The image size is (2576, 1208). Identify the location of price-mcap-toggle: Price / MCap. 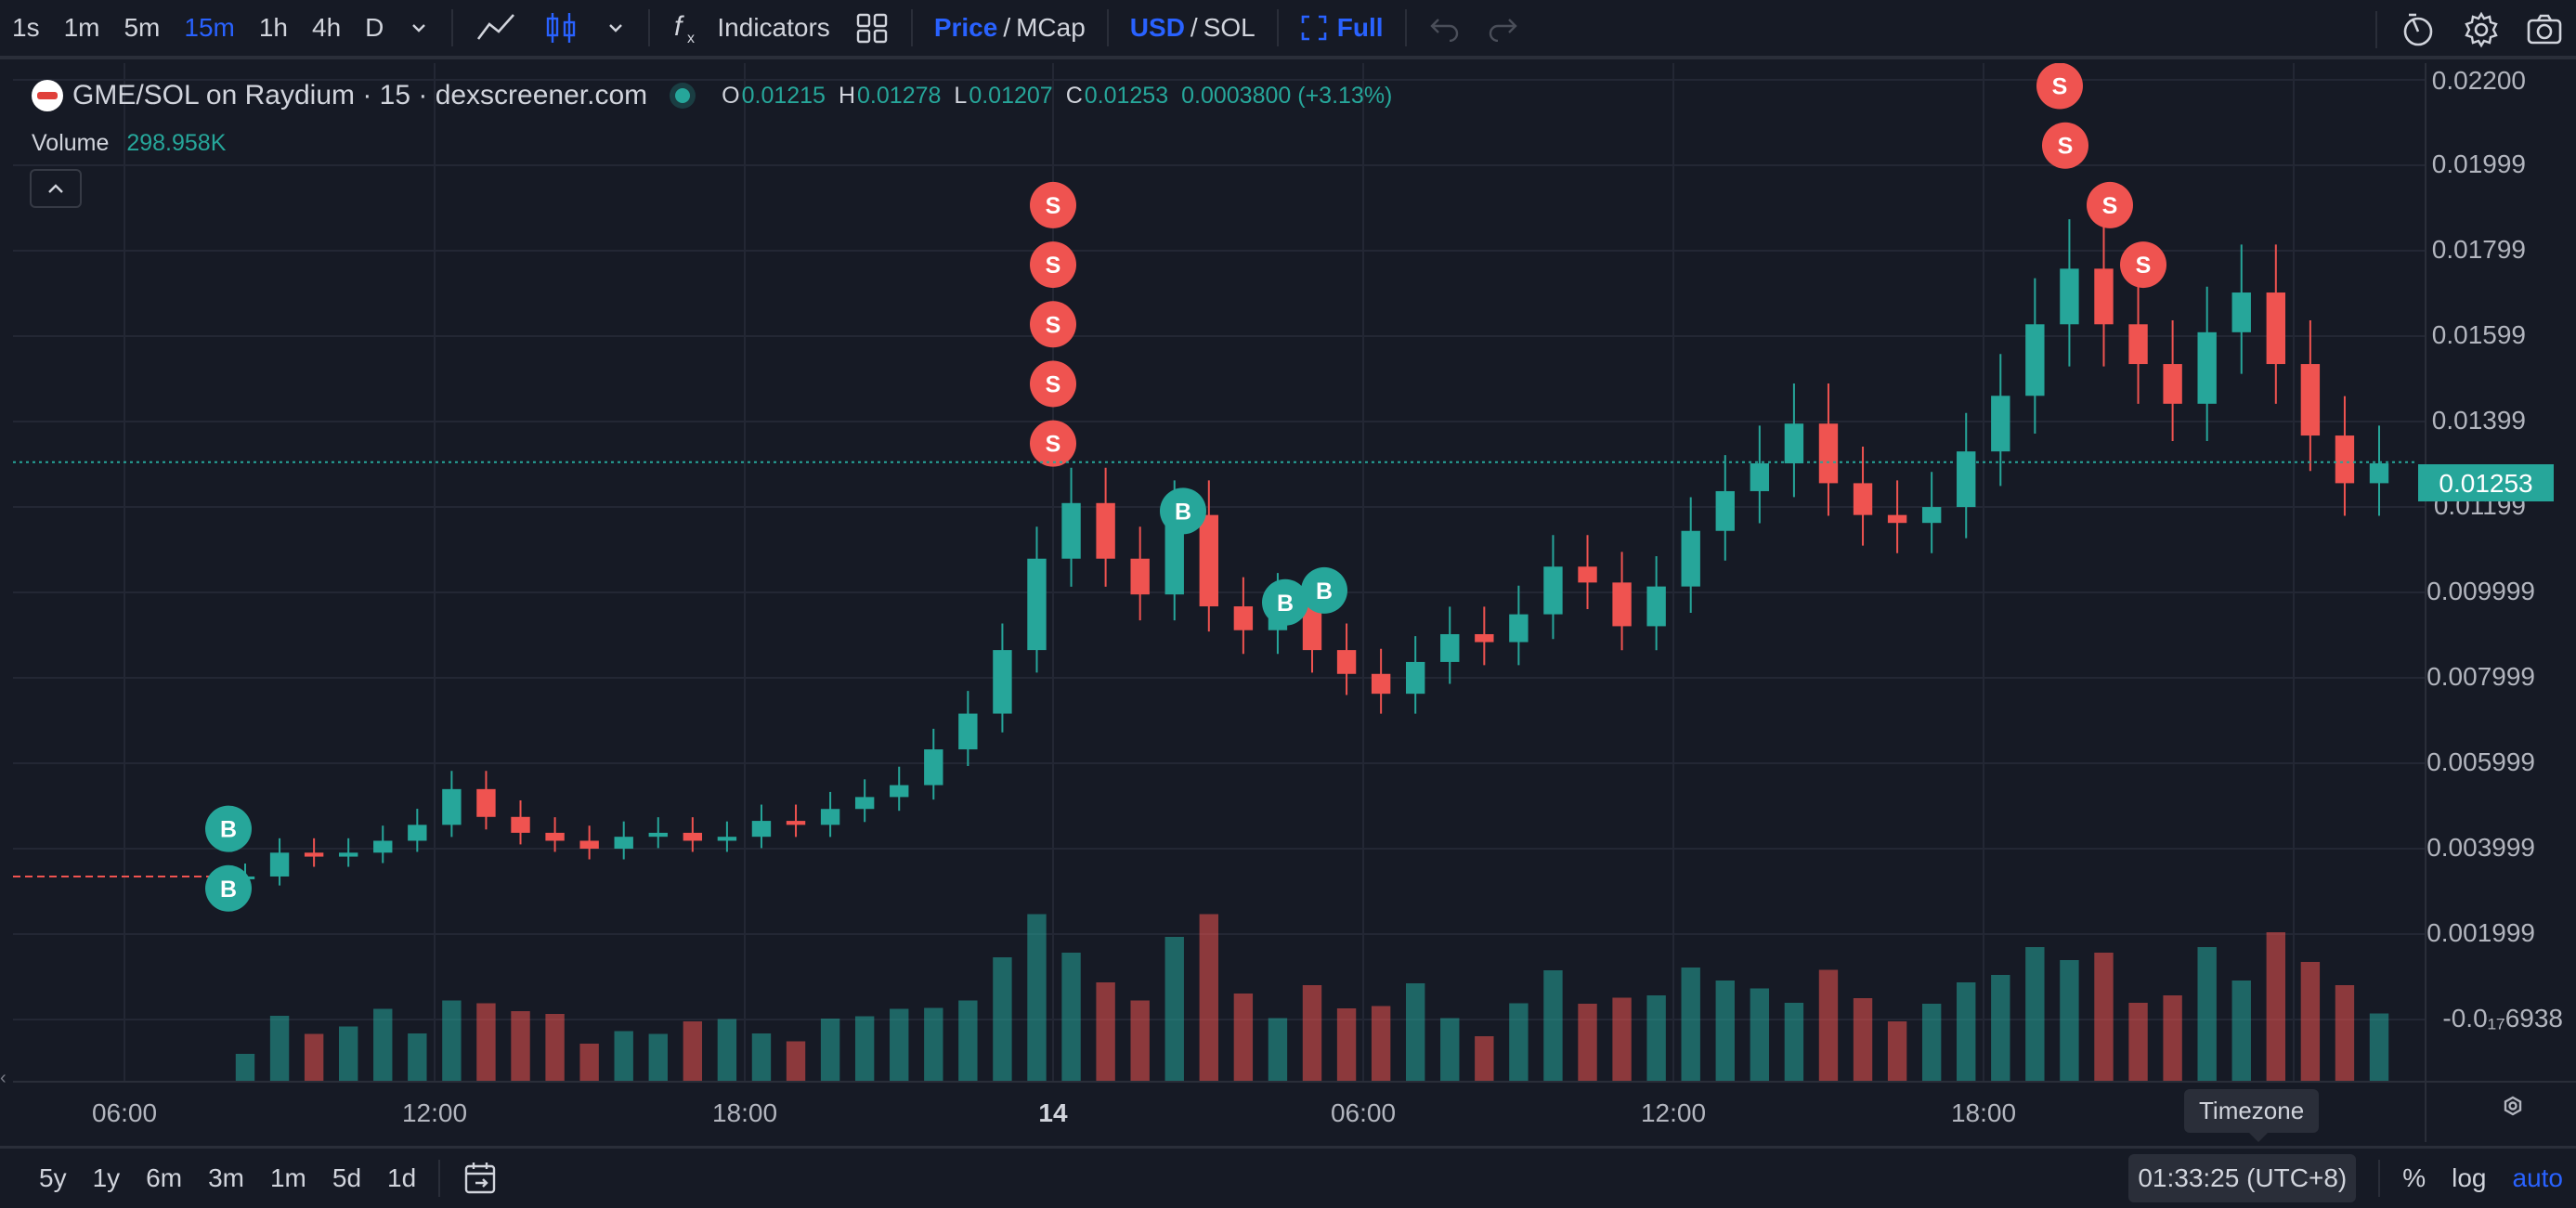
(1010, 29).